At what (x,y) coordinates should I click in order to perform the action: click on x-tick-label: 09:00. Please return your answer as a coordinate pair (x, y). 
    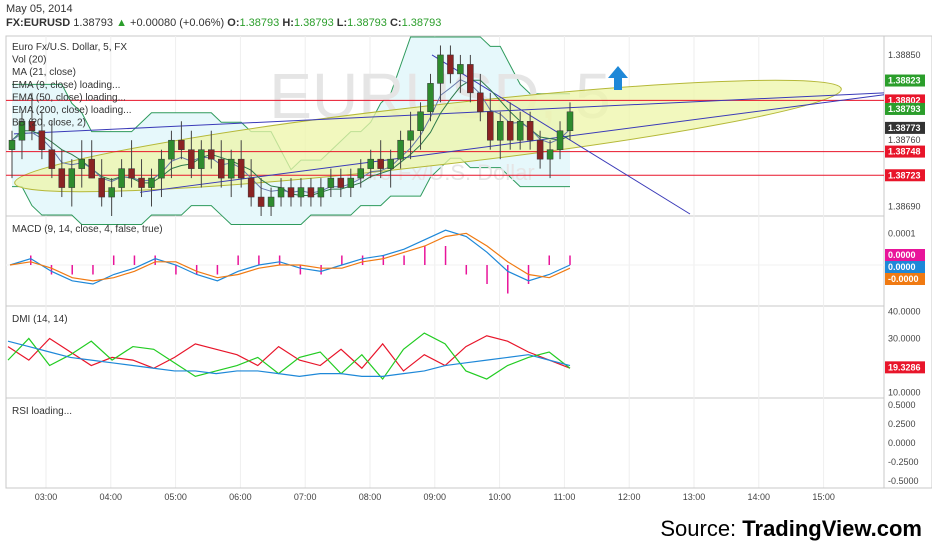
    Looking at the image, I should click on (435, 497).